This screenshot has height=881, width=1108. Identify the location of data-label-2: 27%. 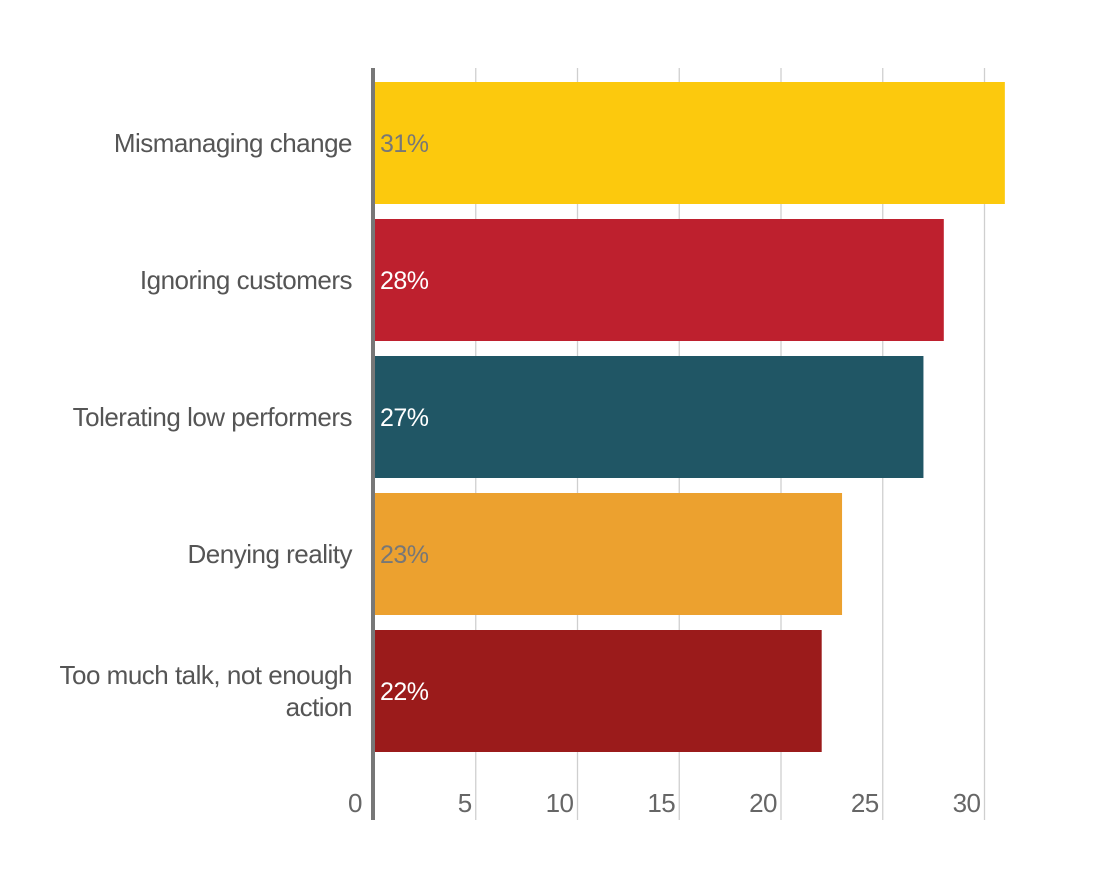
(404, 418).